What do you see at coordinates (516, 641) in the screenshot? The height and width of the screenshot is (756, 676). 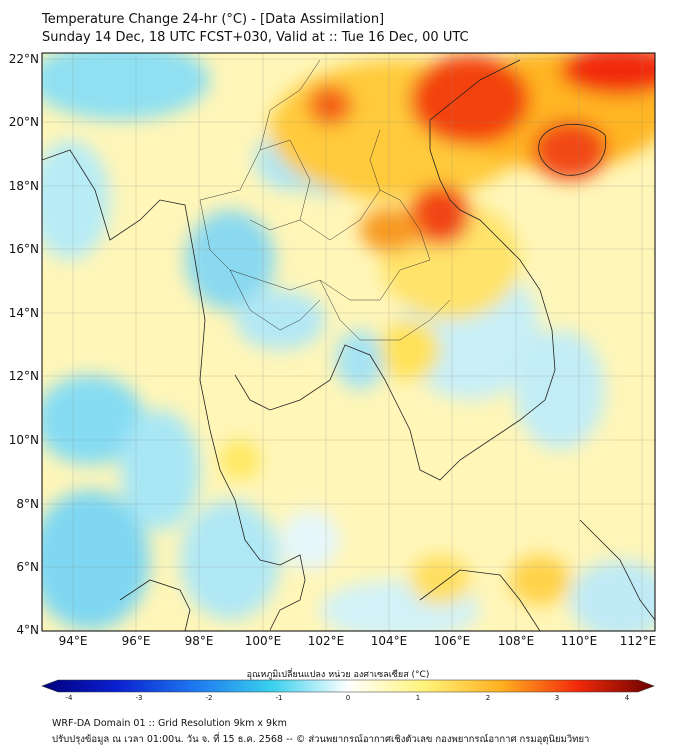 I see `lon-label: 108°E` at bounding box center [516, 641].